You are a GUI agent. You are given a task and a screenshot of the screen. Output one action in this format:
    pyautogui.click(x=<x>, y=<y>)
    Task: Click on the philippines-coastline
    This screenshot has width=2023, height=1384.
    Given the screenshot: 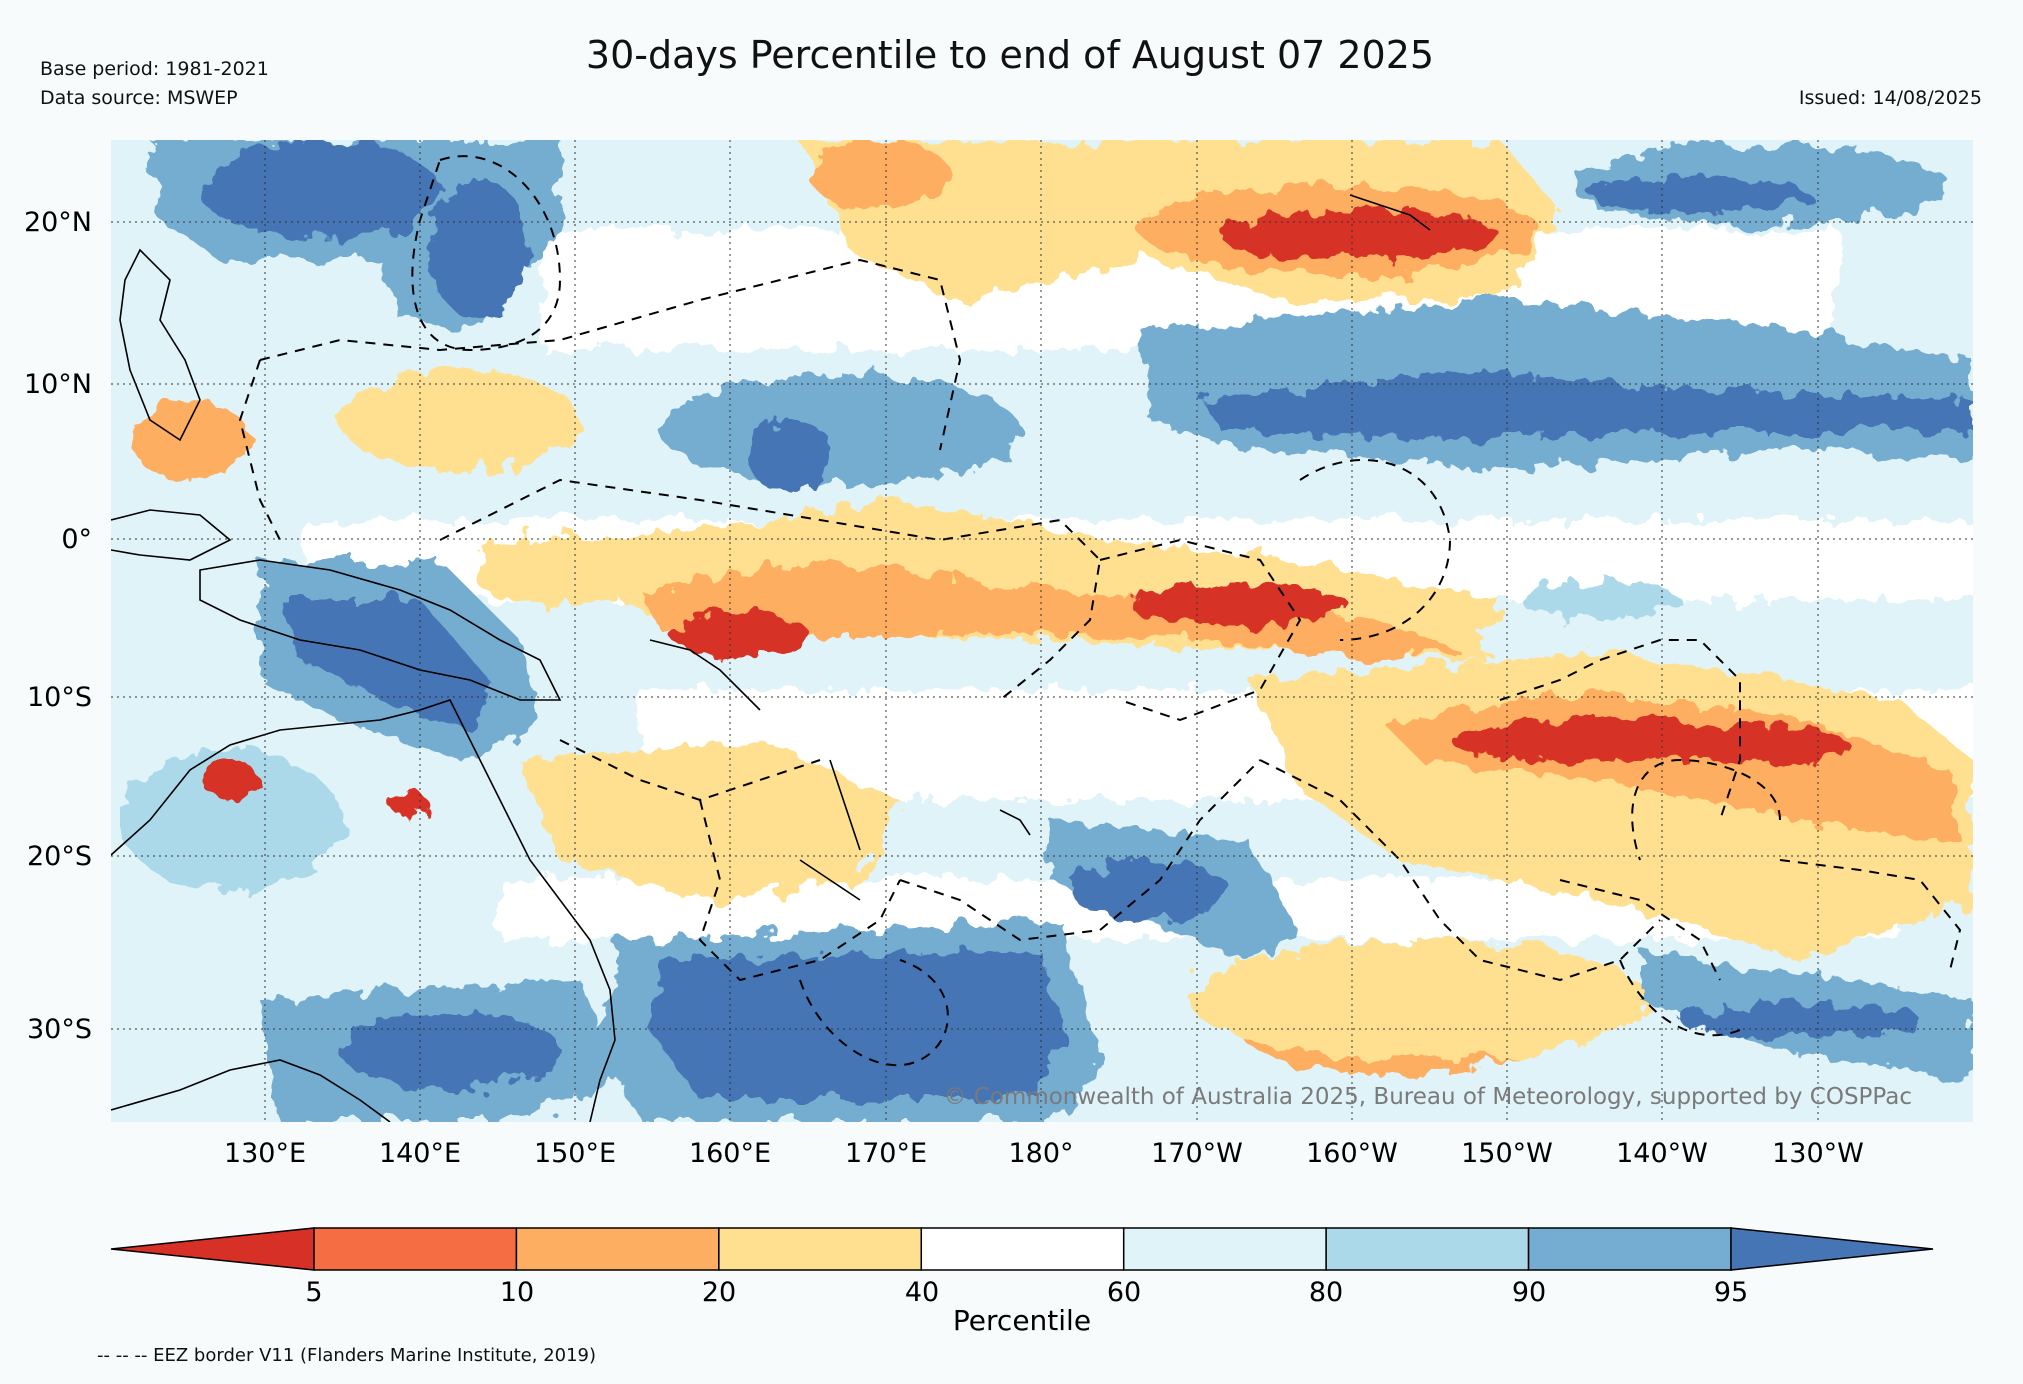 What is the action you would take?
    pyautogui.click(x=160, y=345)
    